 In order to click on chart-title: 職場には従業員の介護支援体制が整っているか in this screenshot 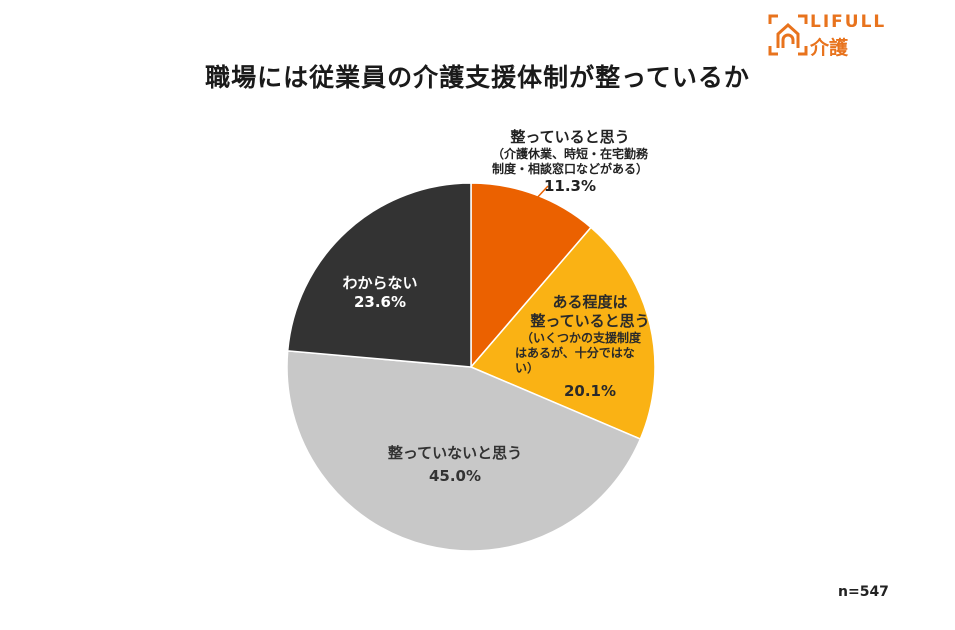, I will do `click(477, 77)`.